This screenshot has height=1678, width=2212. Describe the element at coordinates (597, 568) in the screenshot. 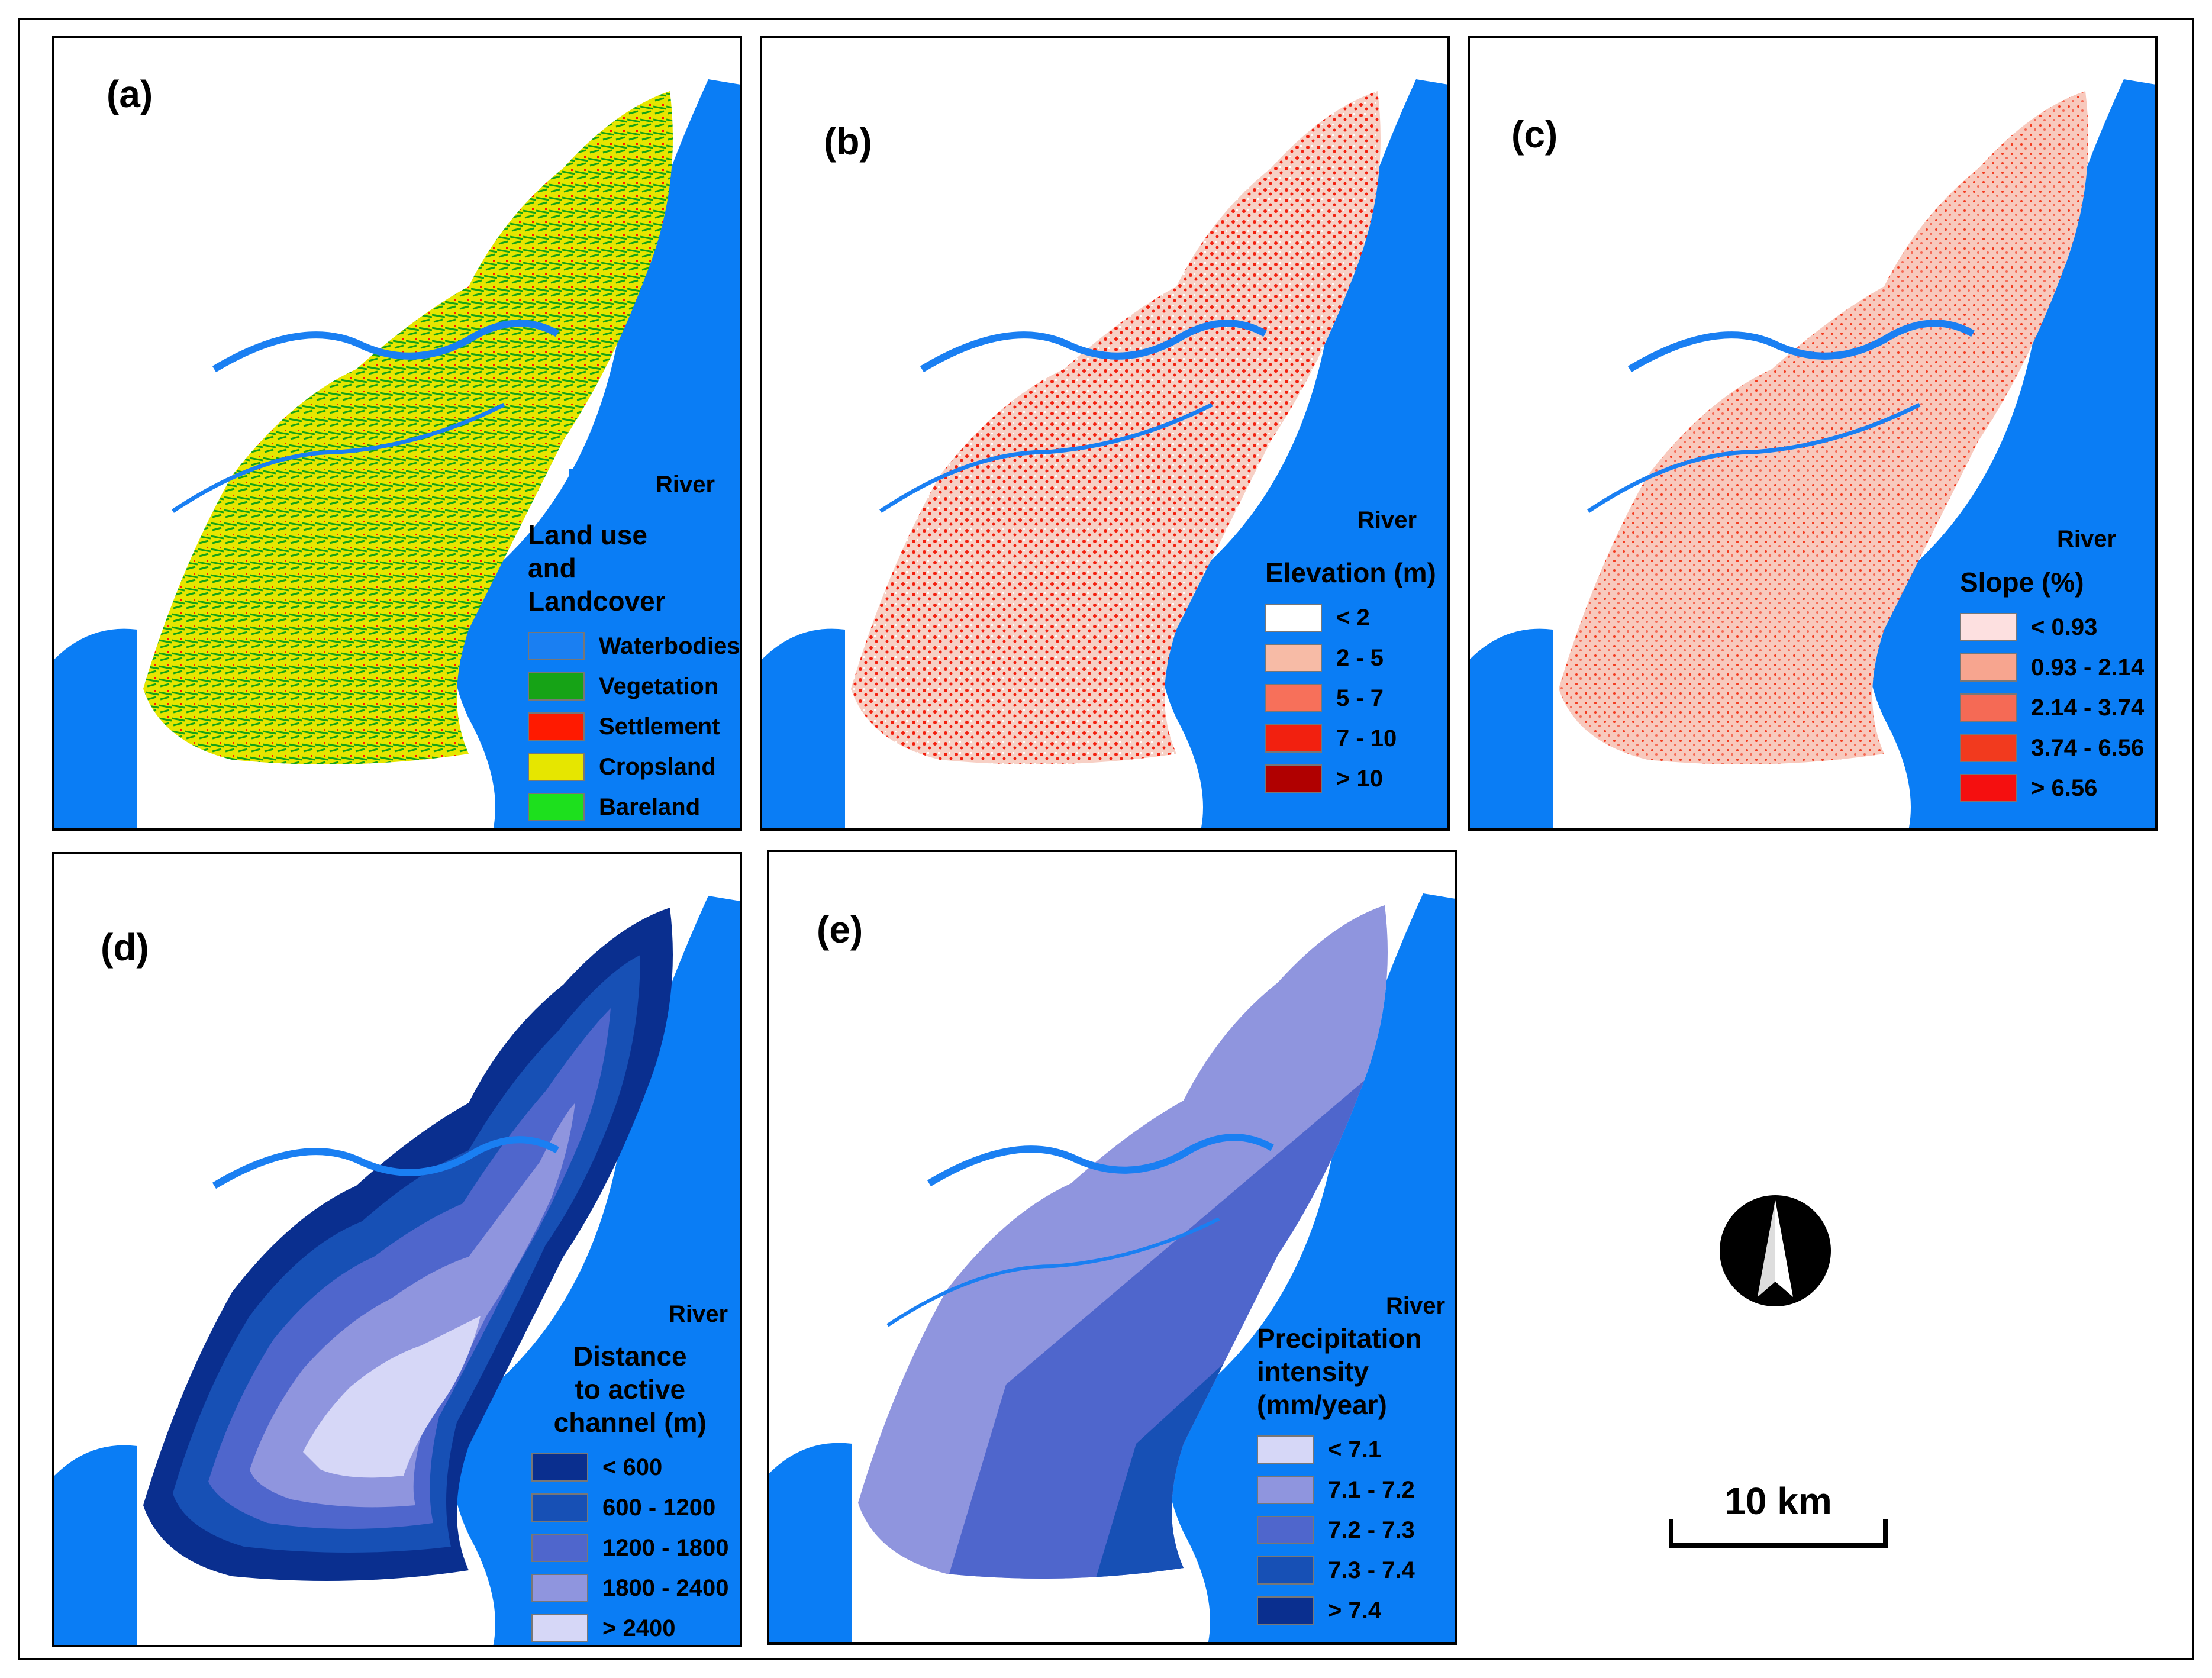

I see `legend-title: Land use and Landcover` at that location.